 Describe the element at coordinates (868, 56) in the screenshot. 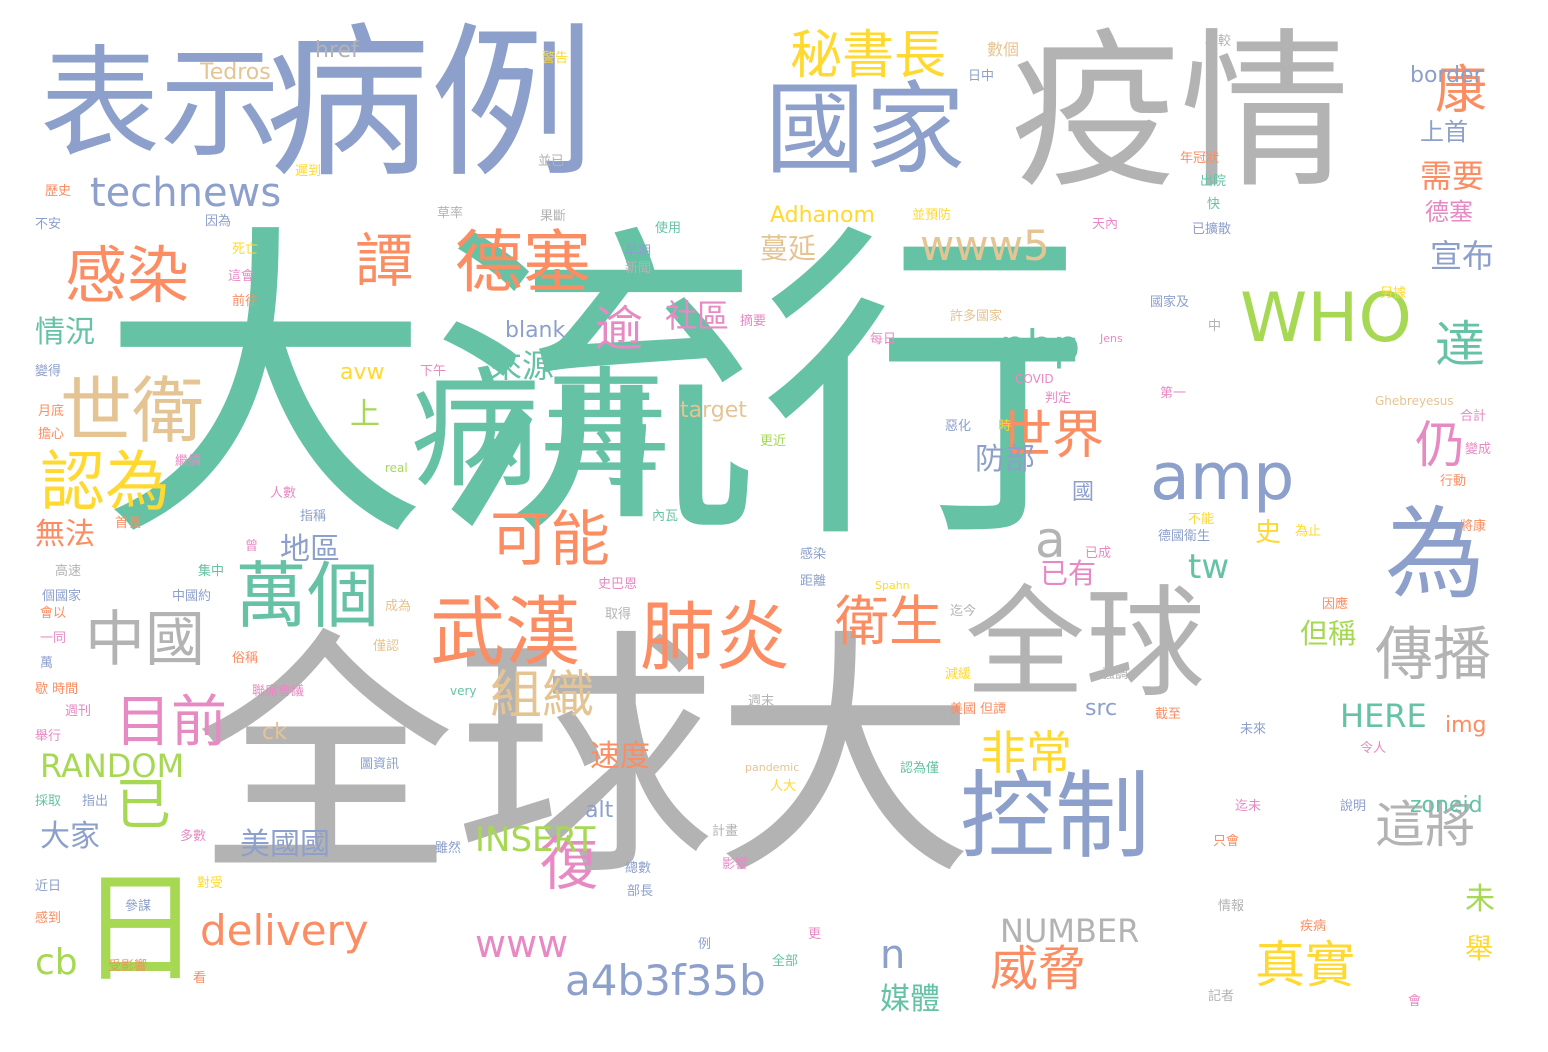

I see `cloud-word: 秘書長` at that location.